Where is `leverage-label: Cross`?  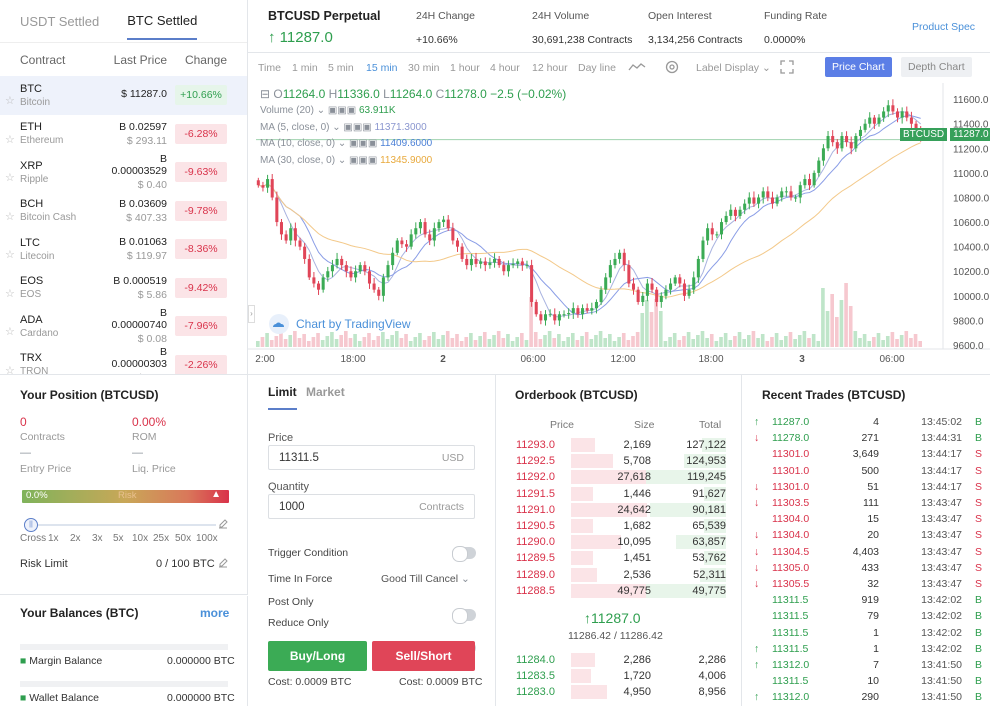
leverage-label: Cross is located at coordinates (33, 538).